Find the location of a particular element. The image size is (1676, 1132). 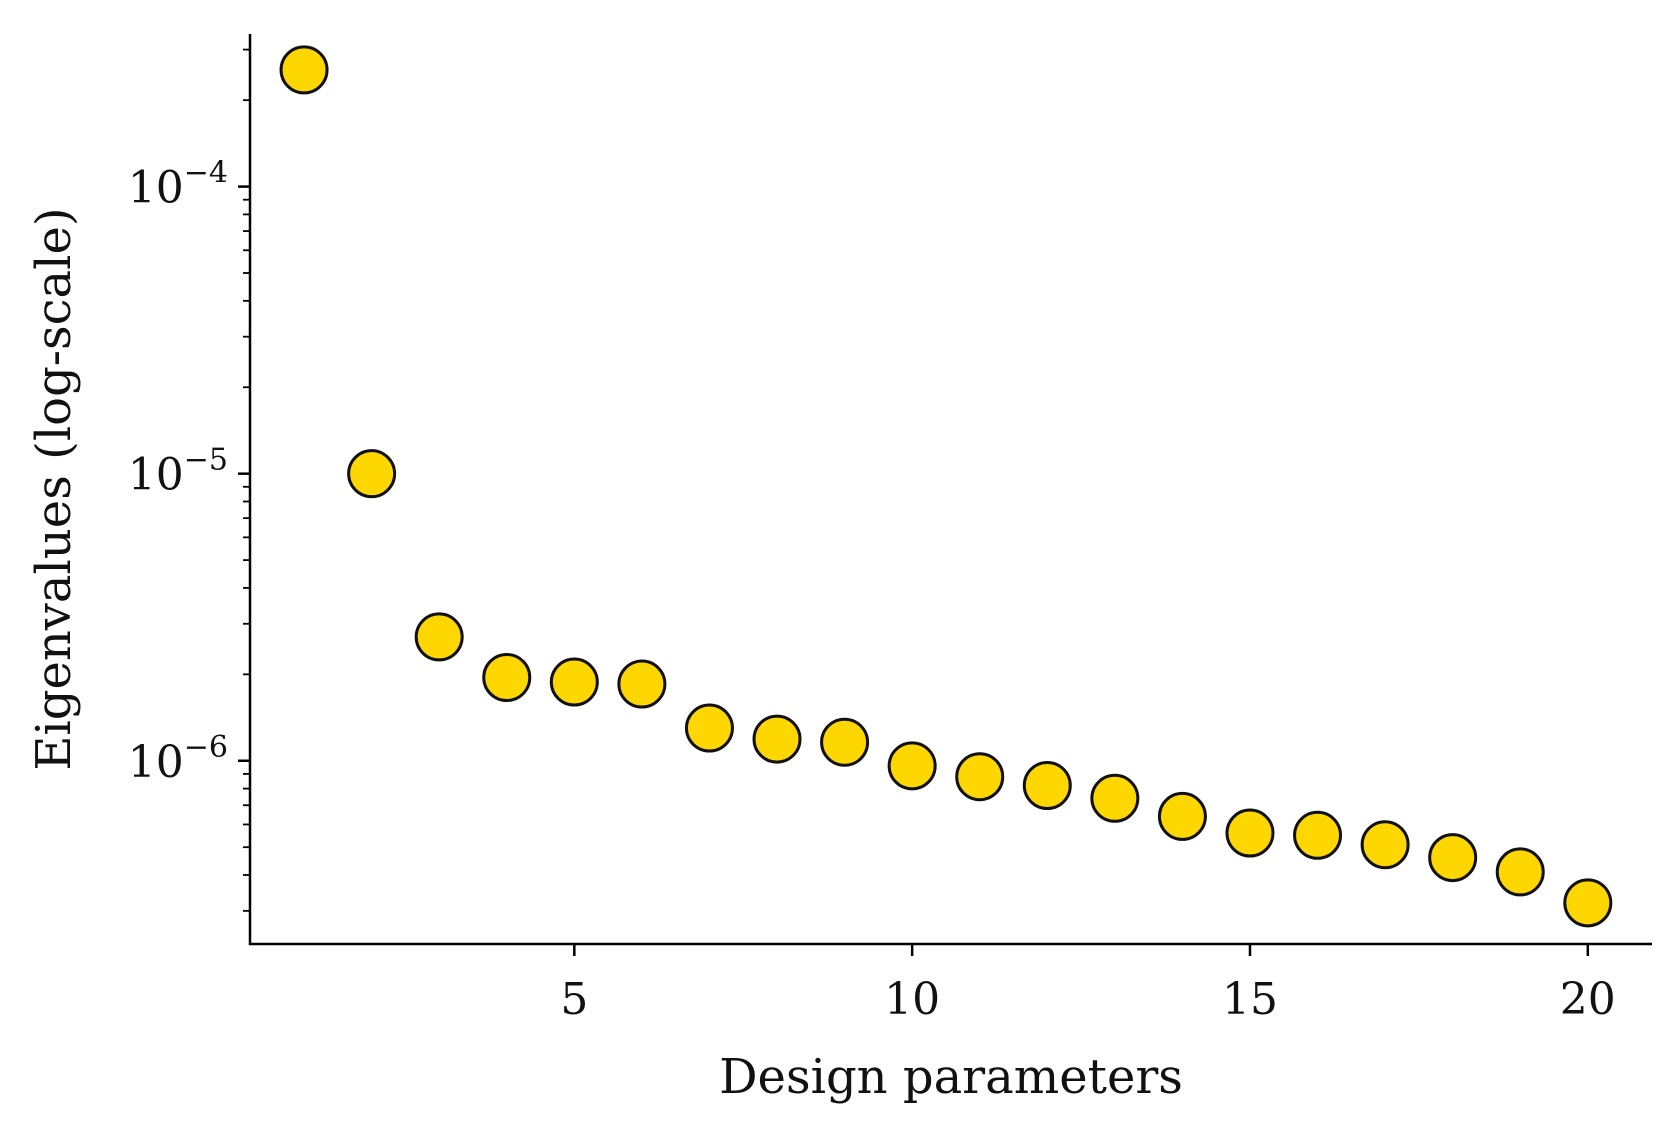

y-tick-label: 10⁻⁵ is located at coordinates (178, 472).